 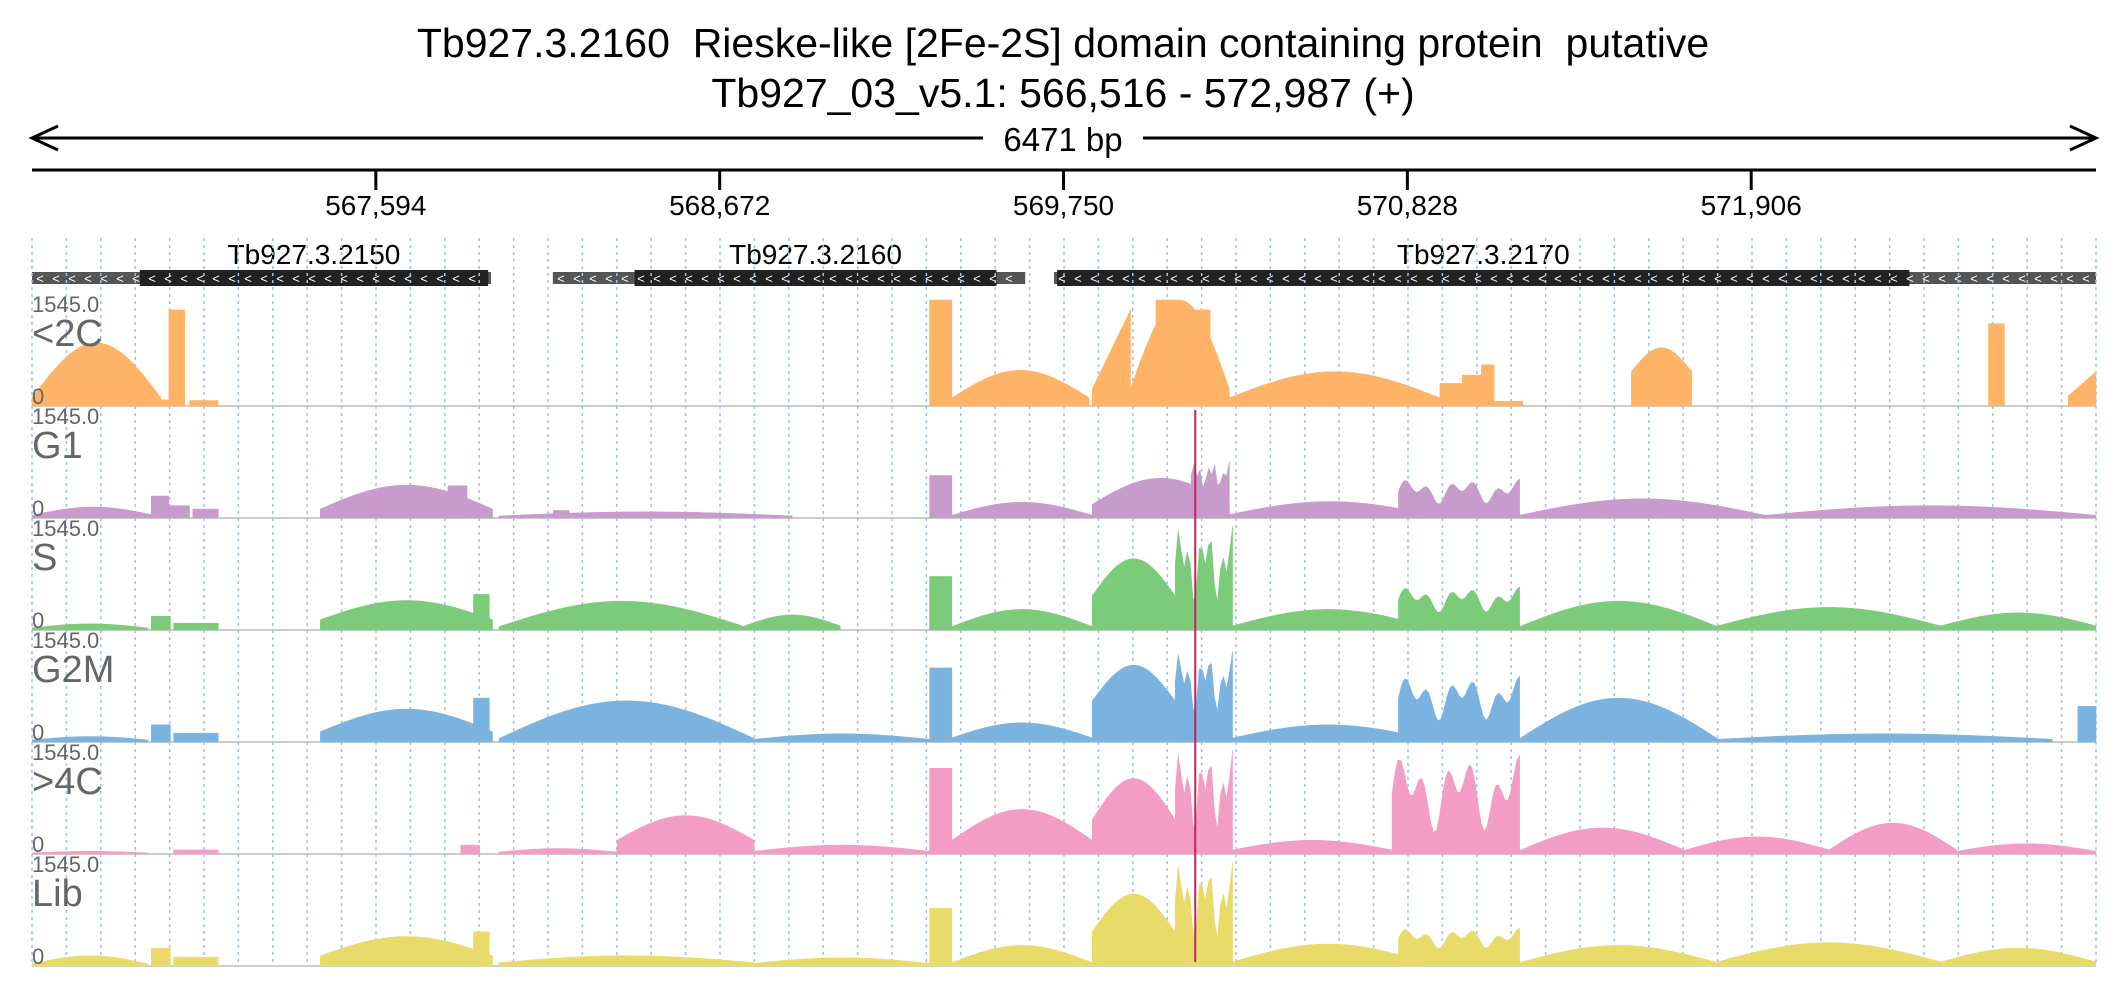 I want to click on tick-label: 569,750, so click(x=1063, y=205).